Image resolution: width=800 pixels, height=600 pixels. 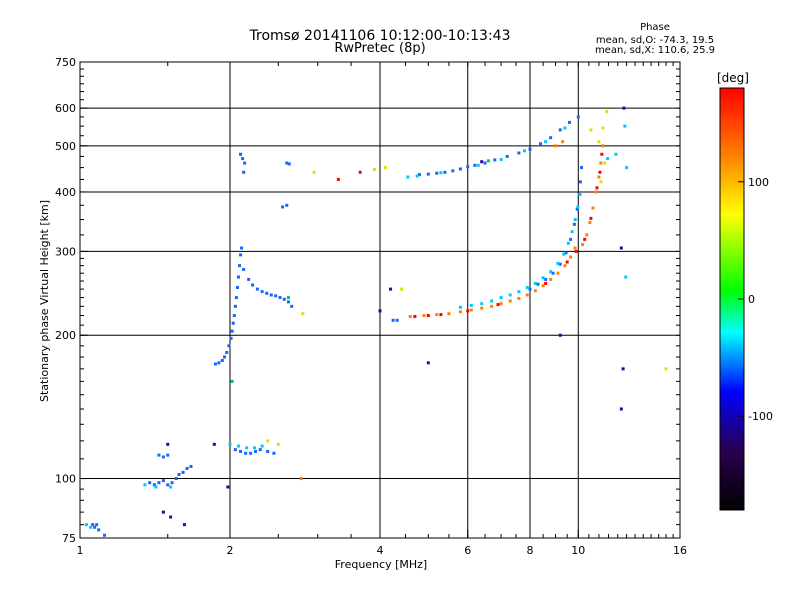 What do you see at coordinates (69, 538) in the screenshot?
I see `y-tick-label: 75` at bounding box center [69, 538].